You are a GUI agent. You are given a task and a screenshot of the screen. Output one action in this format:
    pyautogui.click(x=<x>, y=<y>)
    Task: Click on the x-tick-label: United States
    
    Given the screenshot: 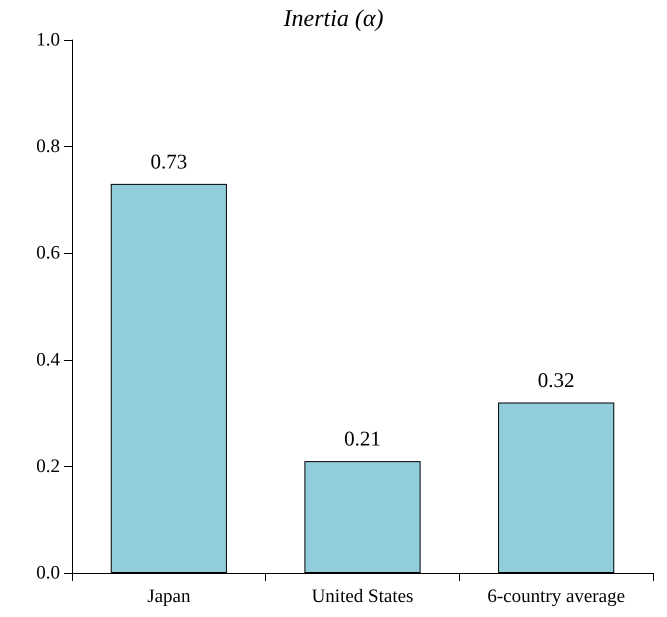 What is the action you would take?
    pyautogui.click(x=363, y=596)
    